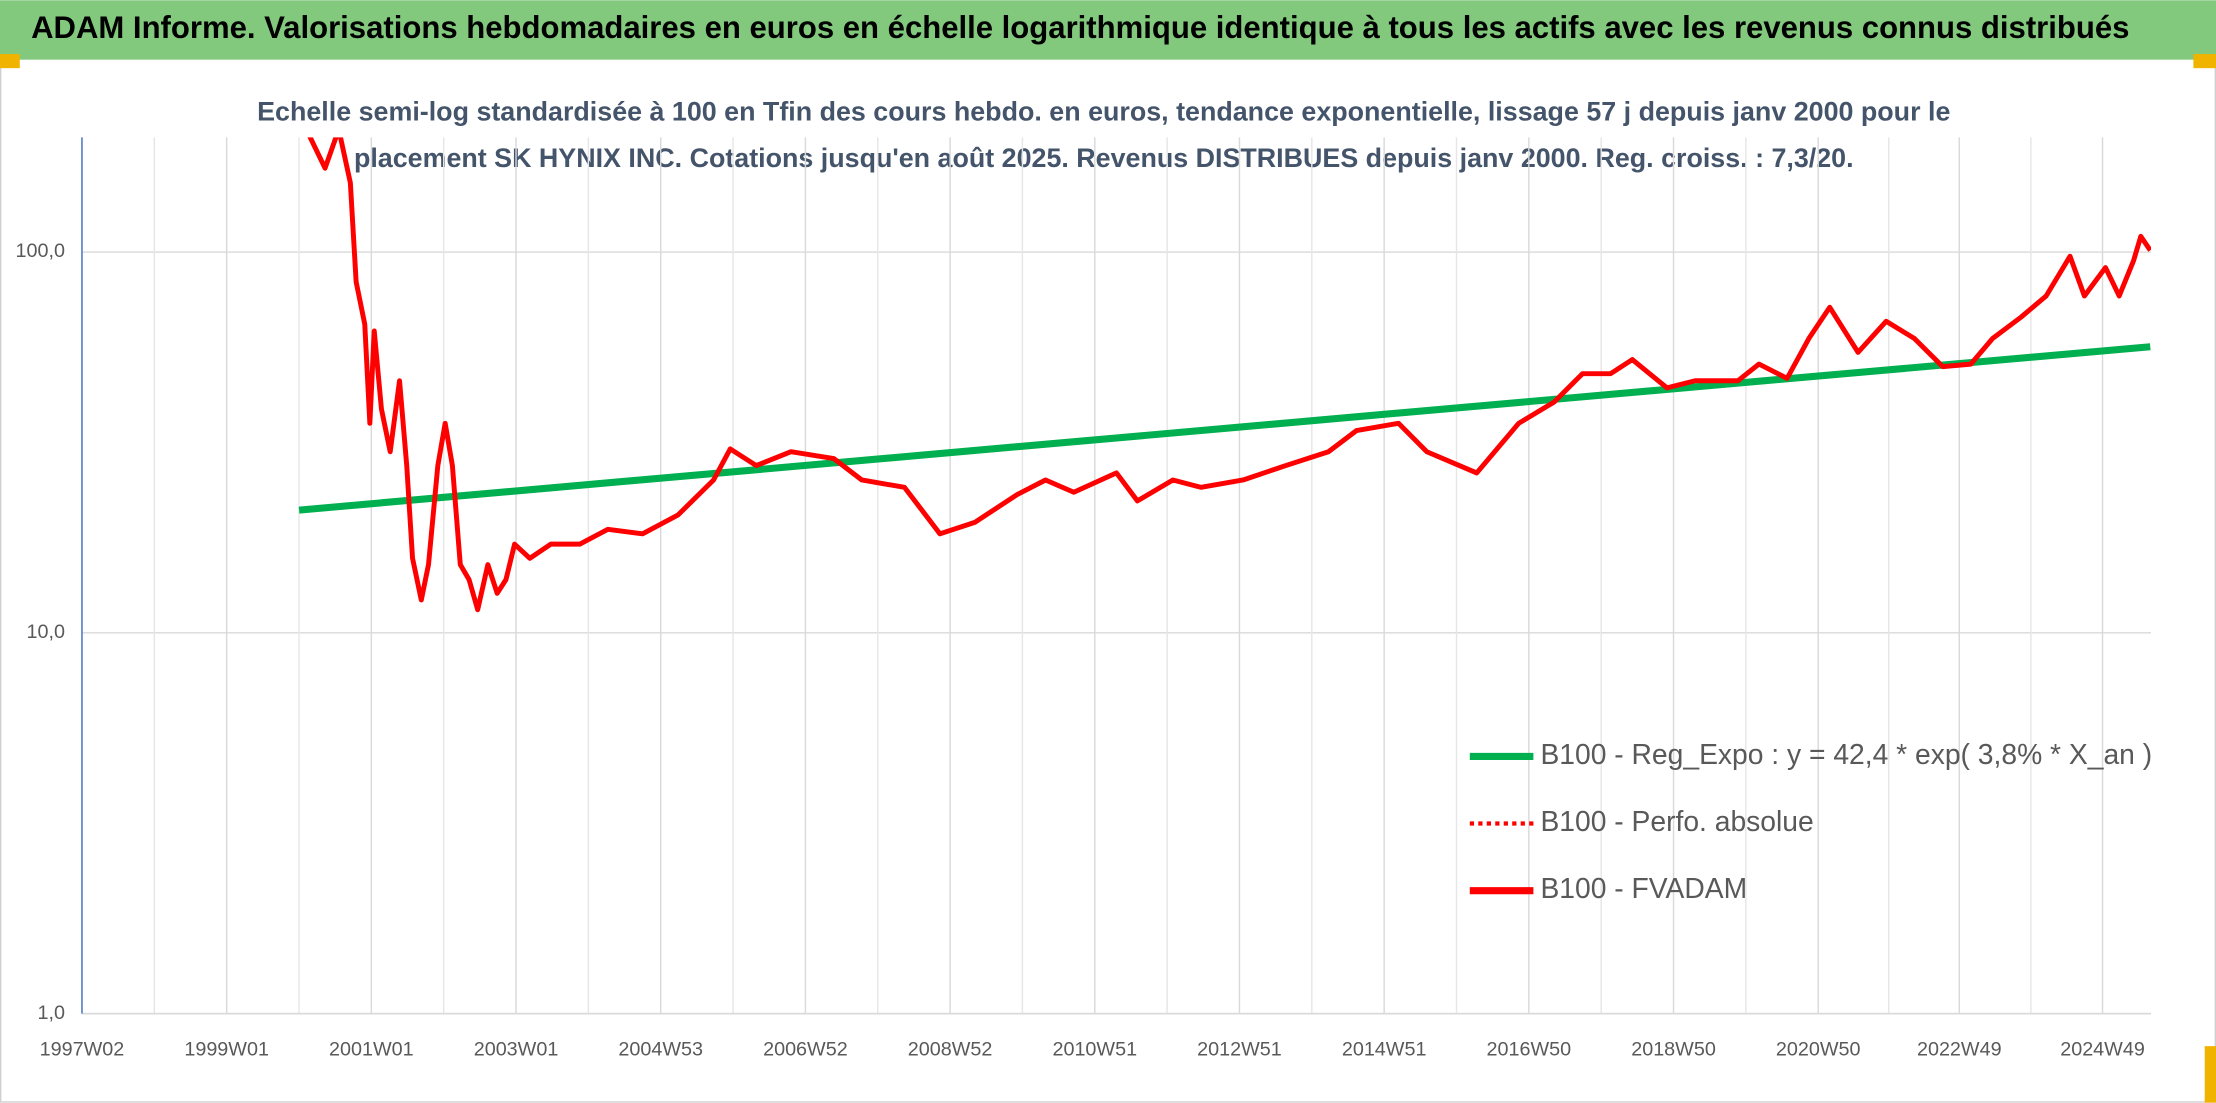  Describe the element at coordinates (1224, 428) in the screenshot. I see `series-line` at that location.